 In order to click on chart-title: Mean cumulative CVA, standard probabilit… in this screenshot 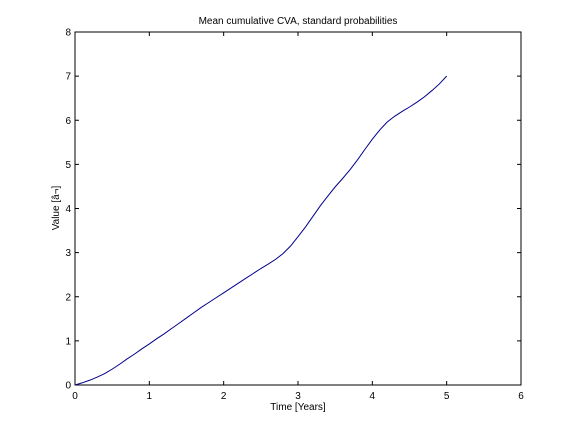, I will do `click(298, 21)`.